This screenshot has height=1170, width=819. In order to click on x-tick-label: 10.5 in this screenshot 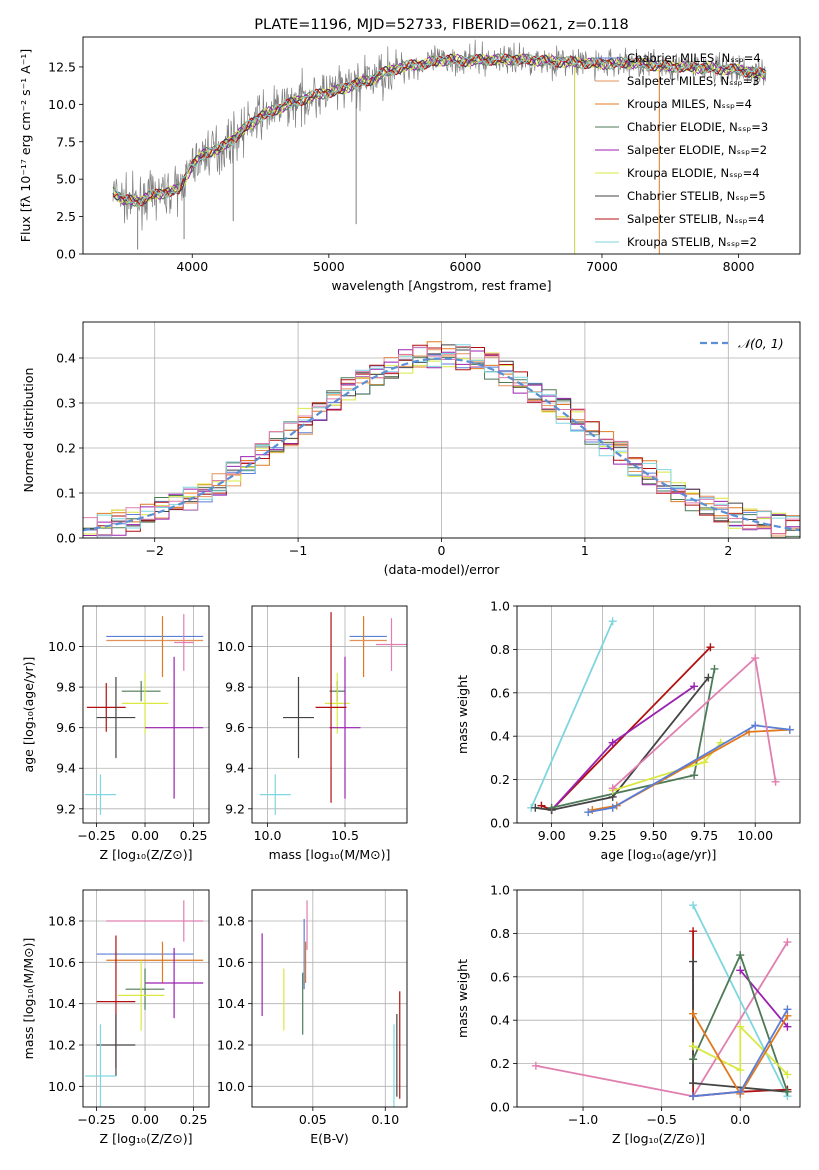, I will do `click(345, 835)`.